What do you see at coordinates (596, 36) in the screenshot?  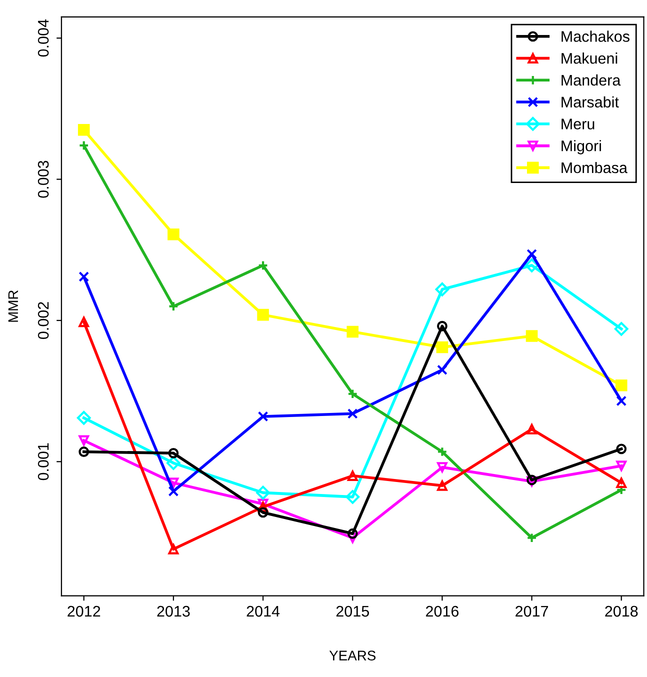 I see `legend-label: Machakos` at bounding box center [596, 36].